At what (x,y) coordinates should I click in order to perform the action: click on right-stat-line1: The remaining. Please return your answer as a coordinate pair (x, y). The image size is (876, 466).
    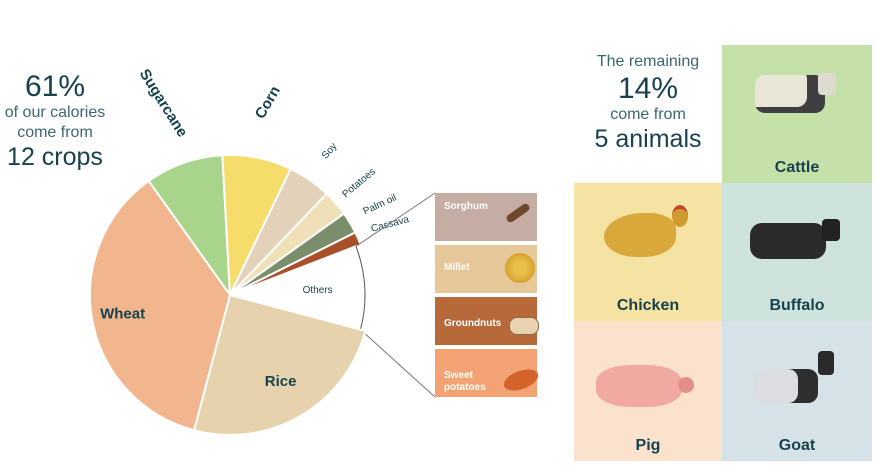
    Looking at the image, I should click on (648, 61).